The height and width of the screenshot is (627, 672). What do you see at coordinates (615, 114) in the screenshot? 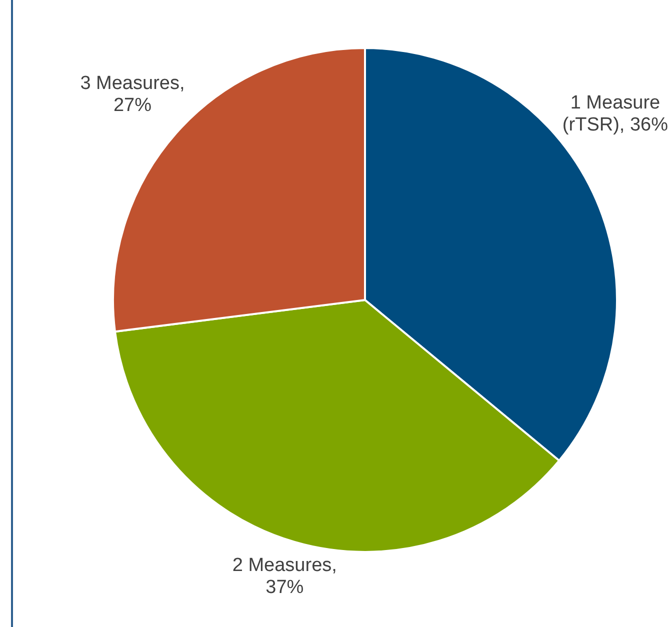
I see `slice-label: 1 Measure (rTSR), 36%` at bounding box center [615, 114].